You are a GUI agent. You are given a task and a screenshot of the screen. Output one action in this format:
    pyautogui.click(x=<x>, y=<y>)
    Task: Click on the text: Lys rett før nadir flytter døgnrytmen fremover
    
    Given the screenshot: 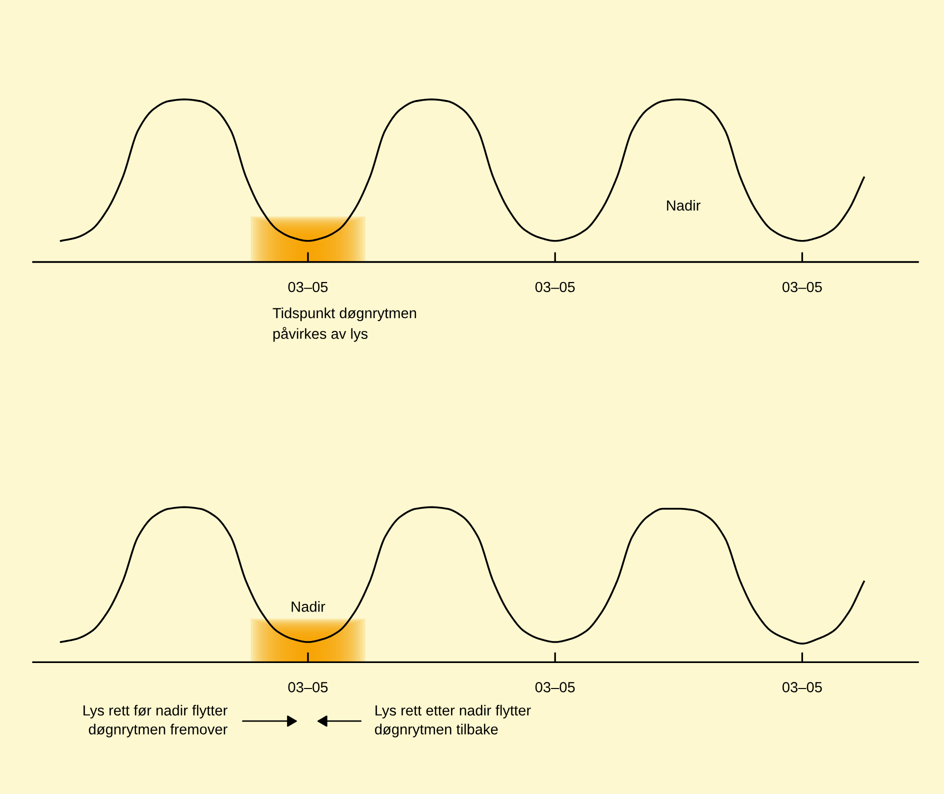 What is the action you would take?
    pyautogui.click(x=156, y=721)
    